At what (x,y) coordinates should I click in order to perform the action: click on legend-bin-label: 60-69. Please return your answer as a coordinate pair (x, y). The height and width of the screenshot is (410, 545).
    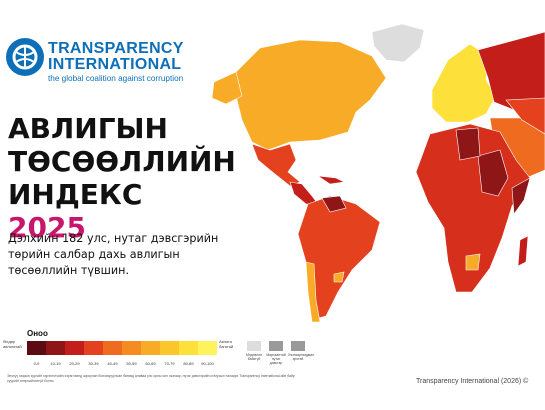
    Looking at the image, I should click on (150, 363).